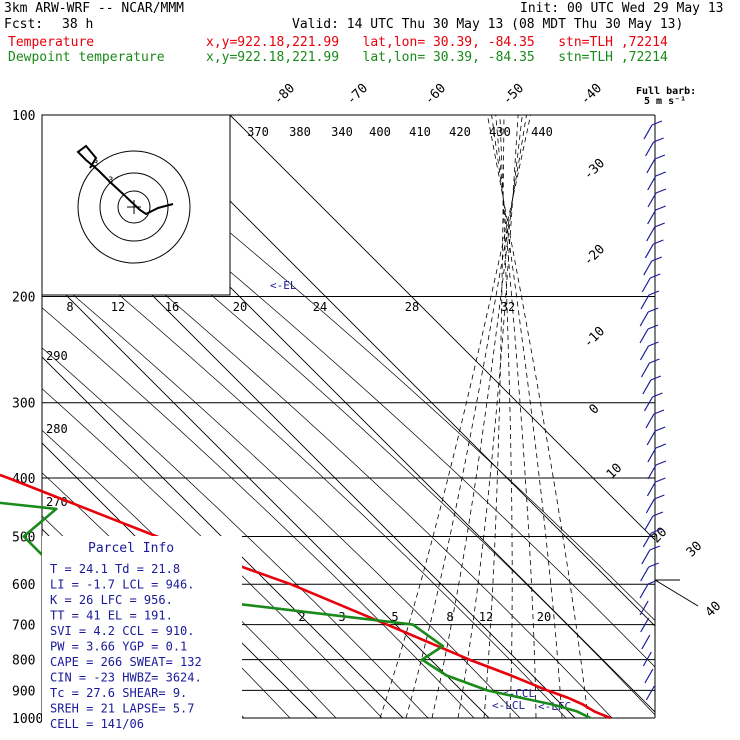 This screenshot has width=740, height=740. Describe the element at coordinates (23, 479) in the screenshot. I see `pressure-tick-label: 400` at that location.